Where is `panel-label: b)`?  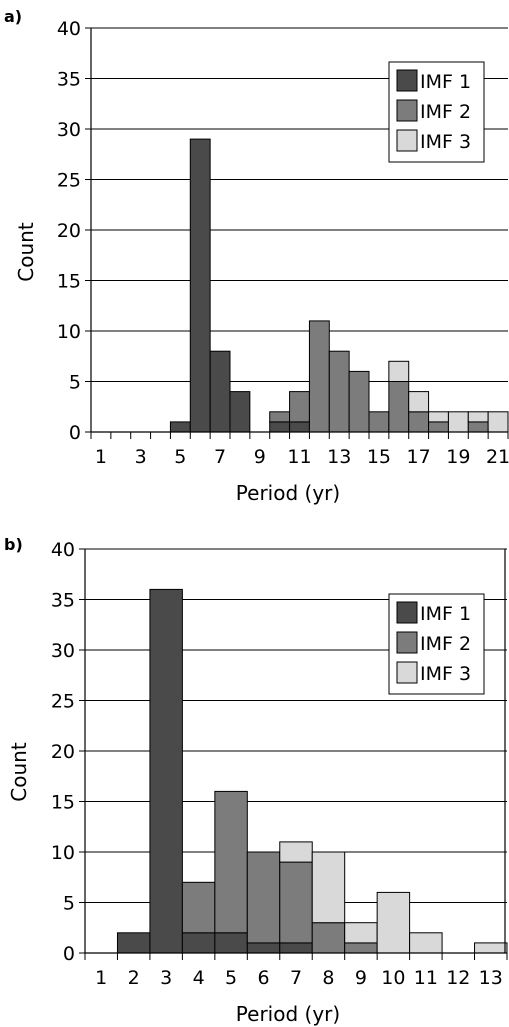
panel-label: b) is located at coordinates (13, 544).